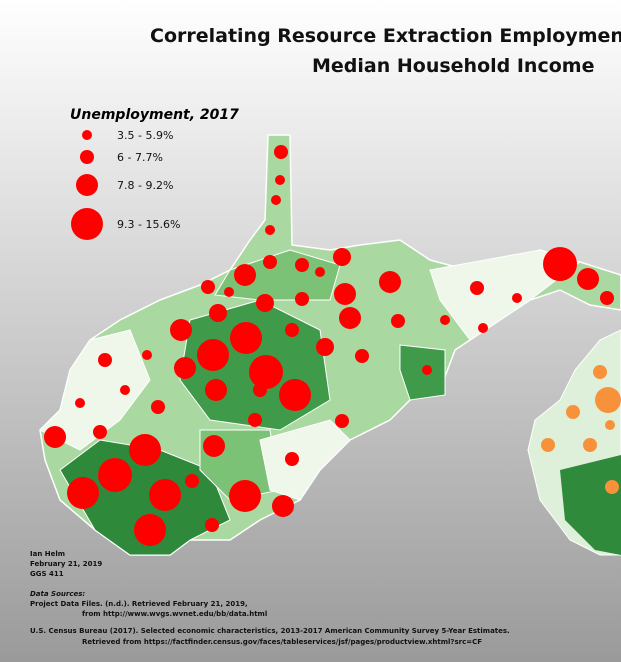 The width and height of the screenshot is (621, 662). What do you see at coordinates (57, 594) in the screenshot?
I see `sources-heading: Data Sources:` at bounding box center [57, 594].